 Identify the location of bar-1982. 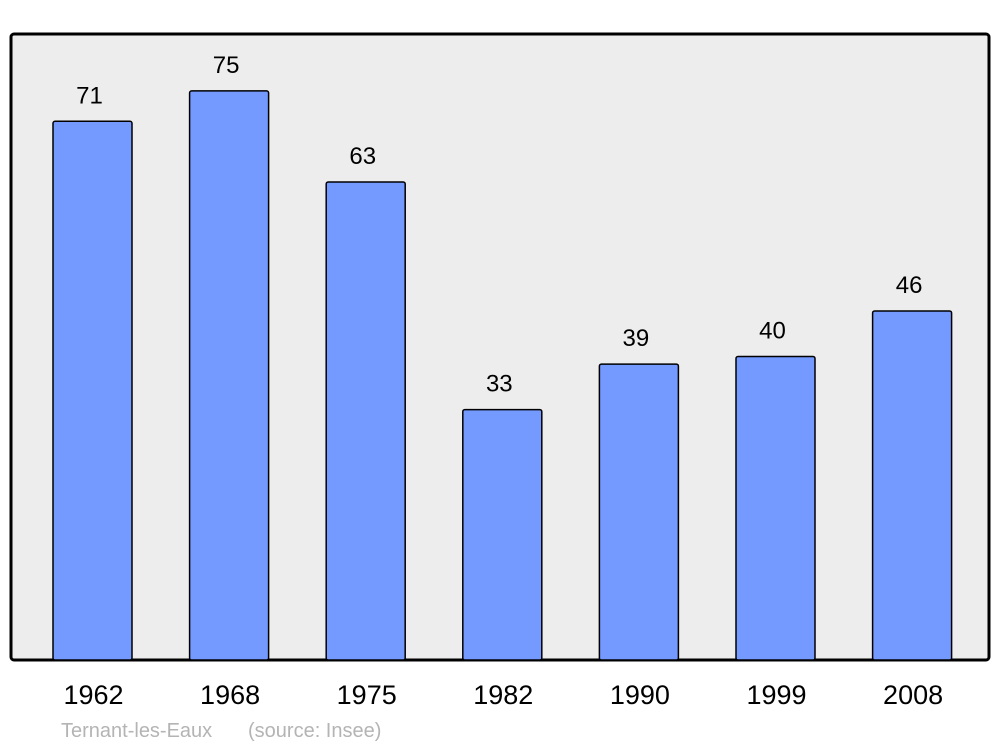
(502, 534).